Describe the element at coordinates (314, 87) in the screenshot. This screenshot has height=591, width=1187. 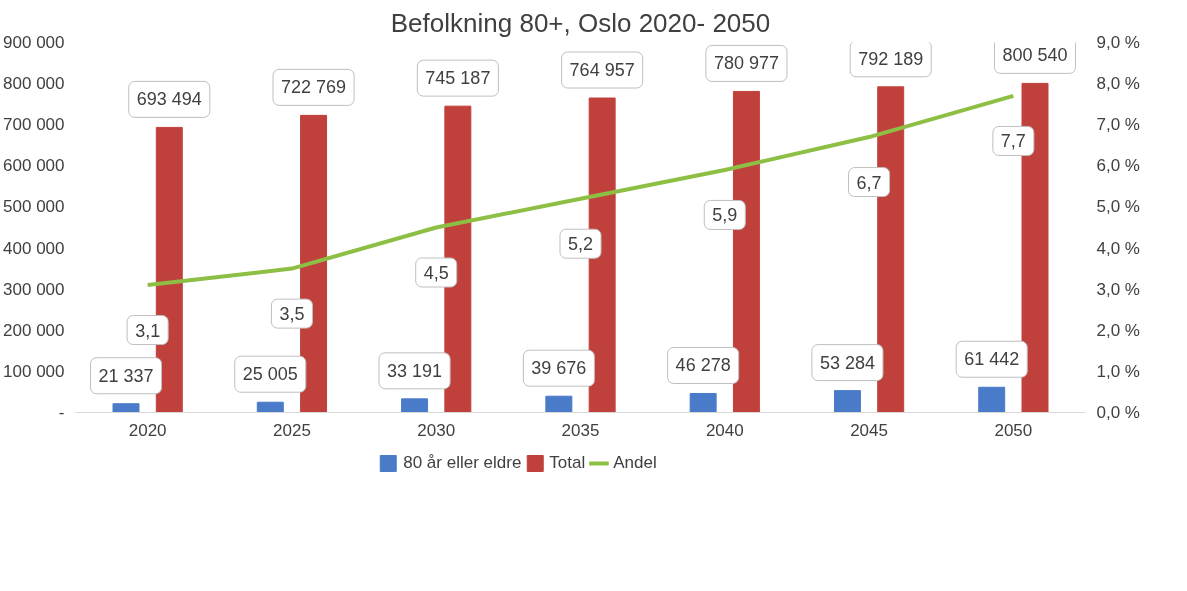
I see `data-label: 722 769` at that location.